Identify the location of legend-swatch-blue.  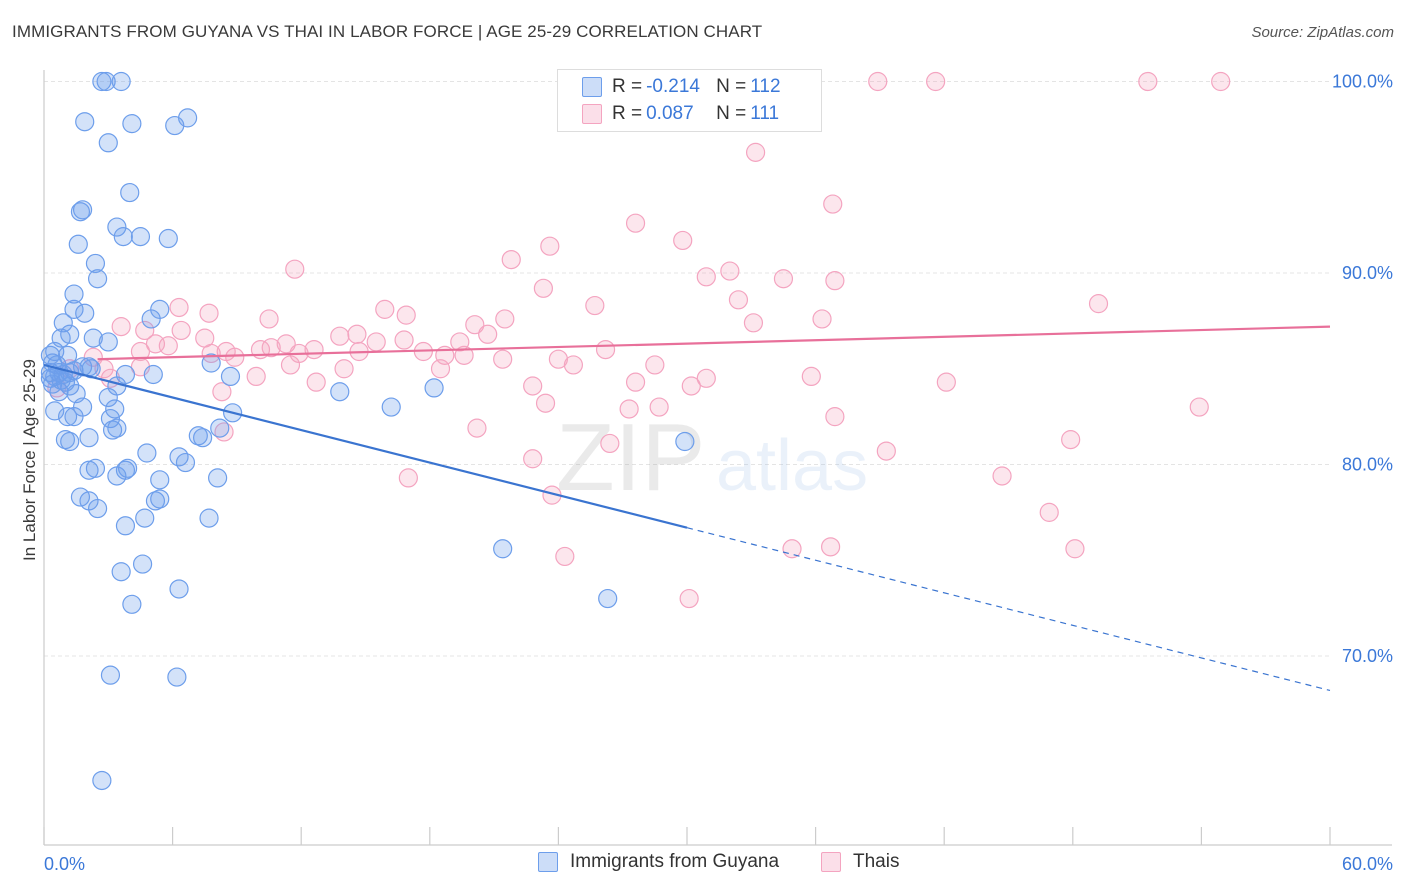
(592, 87).